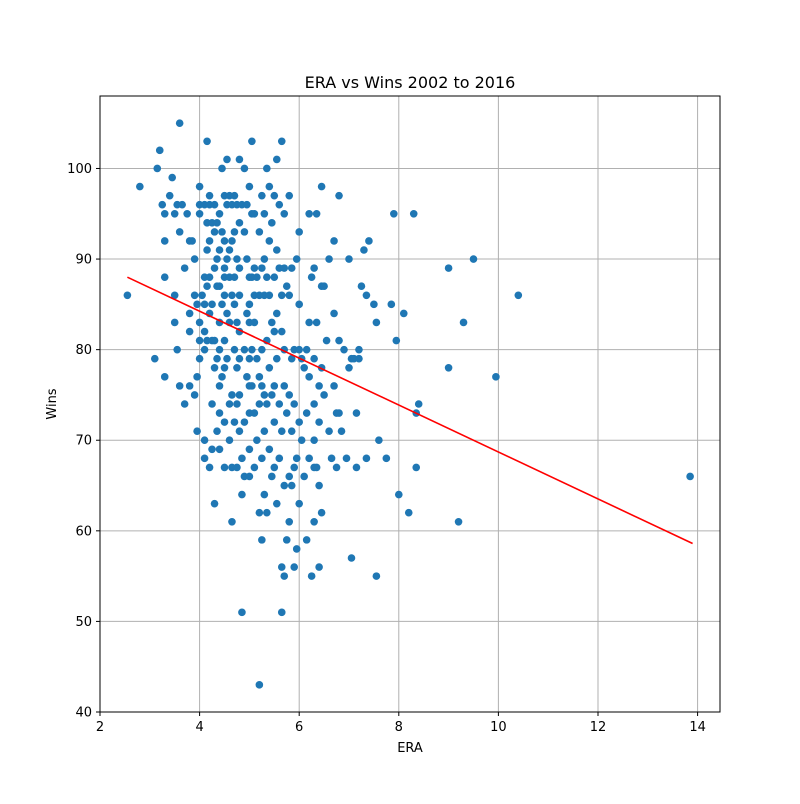 The image size is (800, 804). What do you see at coordinates (697, 727) in the screenshot?
I see `x-tick-label: 14` at bounding box center [697, 727].